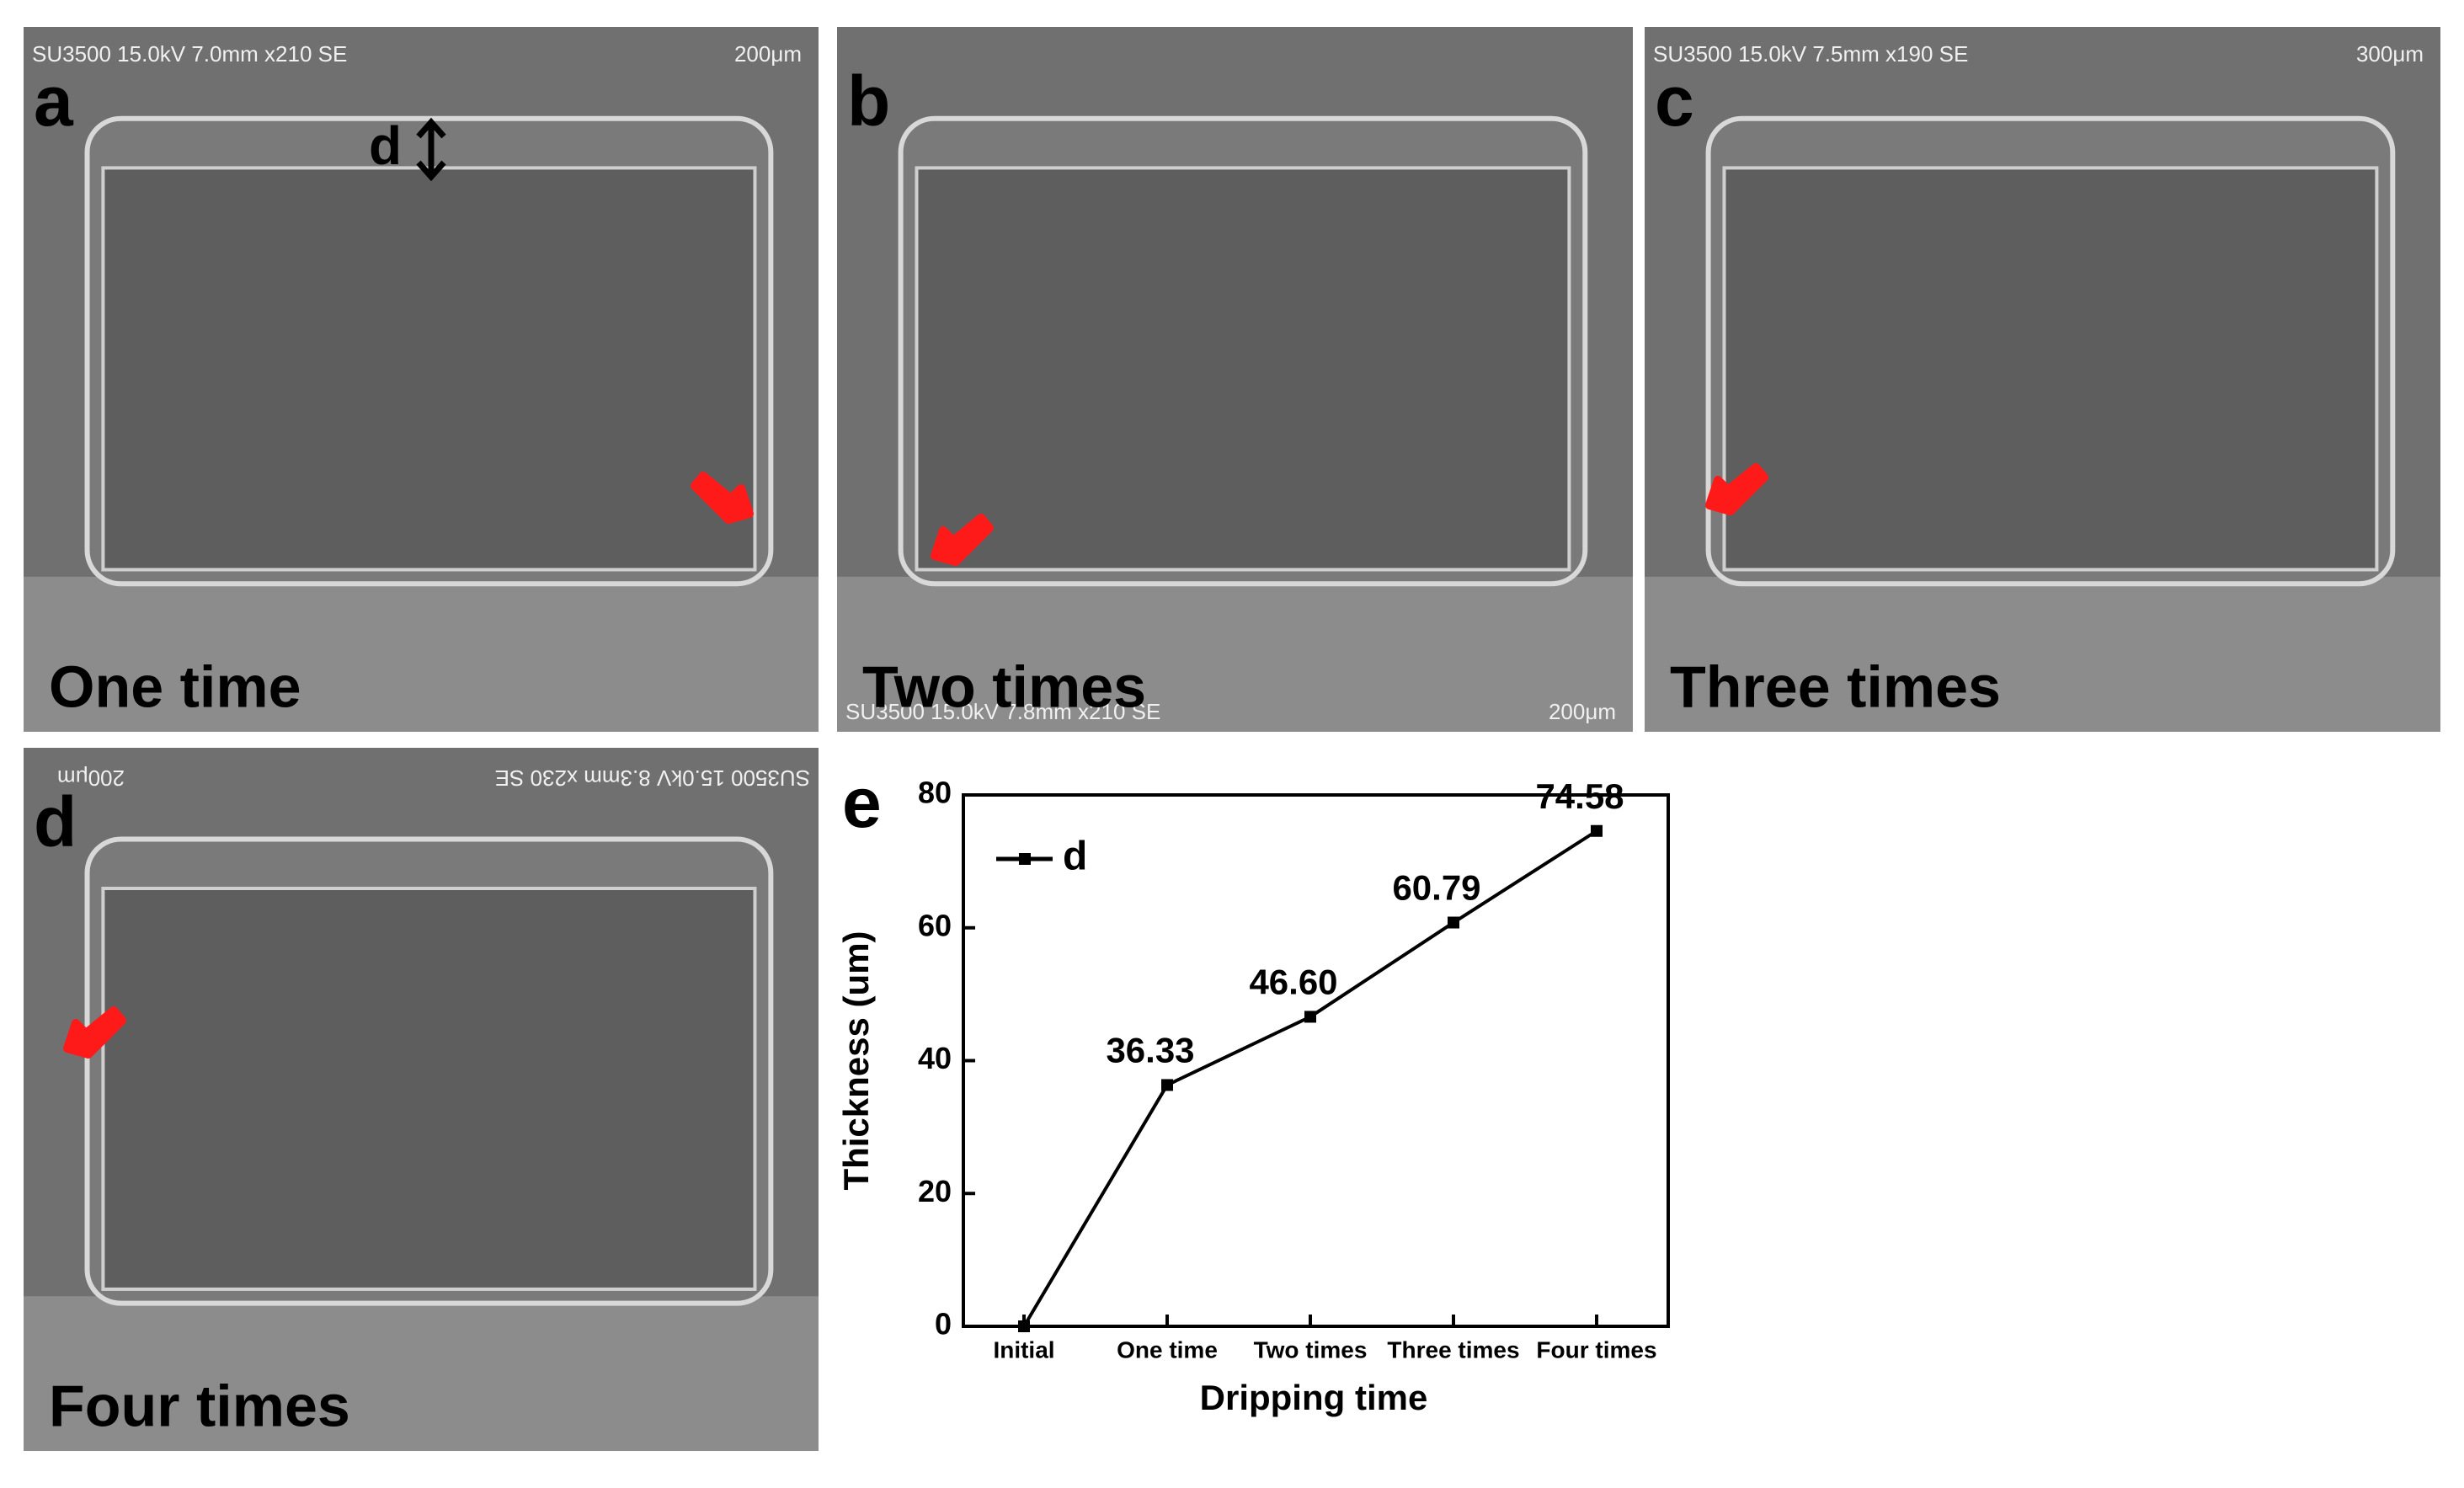 The height and width of the screenshot is (1488, 2464). Describe the element at coordinates (189, 54) in the screenshot. I see `sem-info: SU3500 15.0kV 7.0mm x210 SE` at that location.